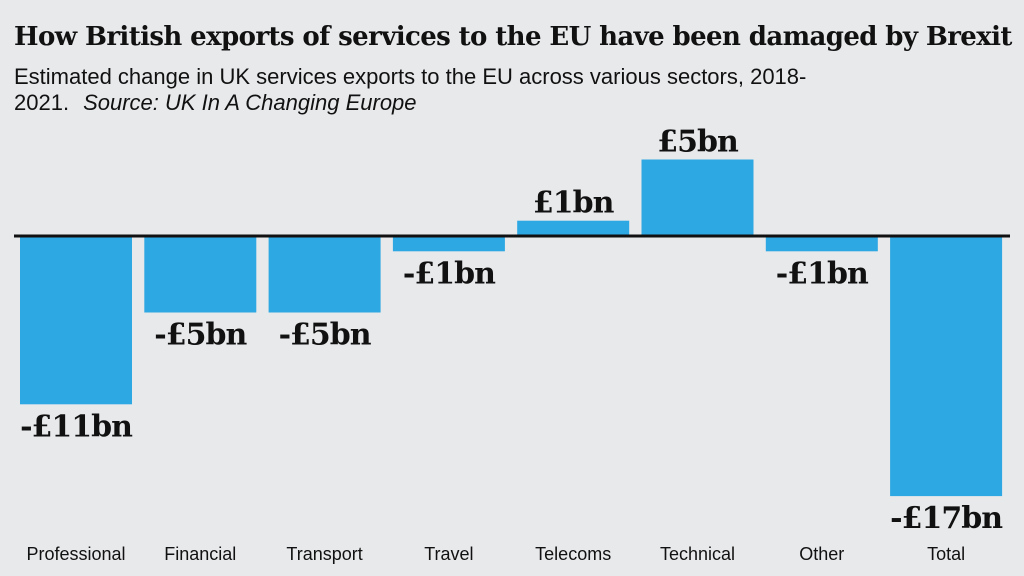  What do you see at coordinates (200, 335) in the screenshot?
I see `value-label-financial: -£5bn` at bounding box center [200, 335].